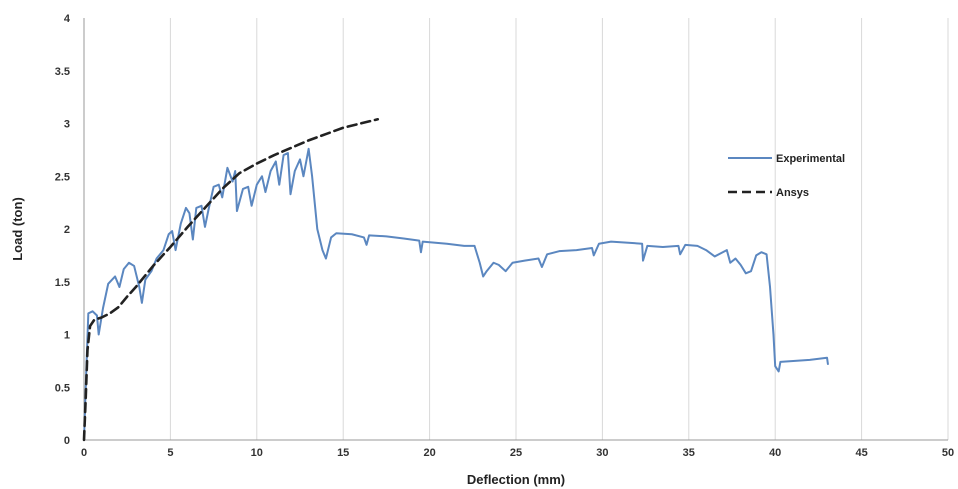 The image size is (958, 489). I want to click on y-tick-label: 1, so click(67, 336).